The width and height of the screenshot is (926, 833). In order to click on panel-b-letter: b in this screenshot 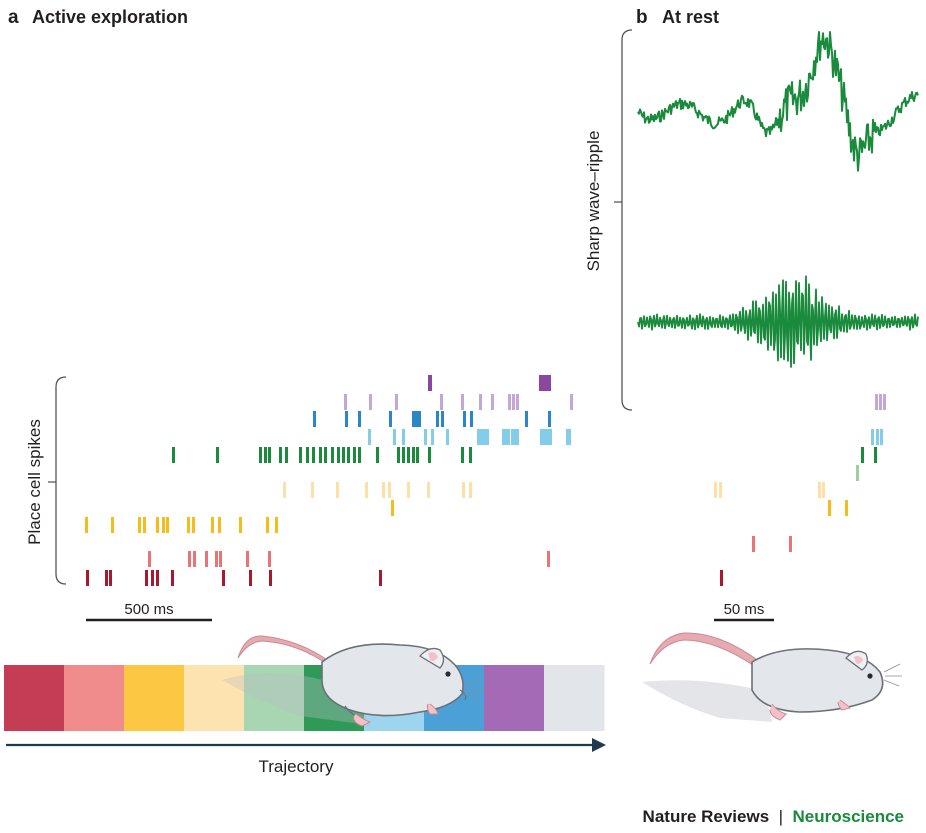, I will do `click(642, 17)`.